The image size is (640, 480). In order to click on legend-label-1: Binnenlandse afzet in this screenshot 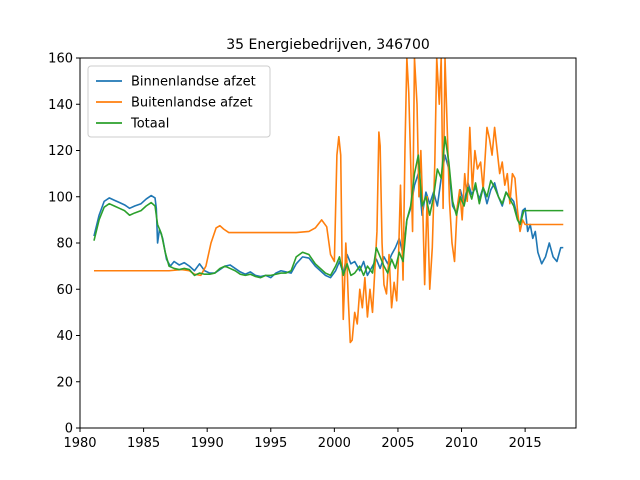, I will do `click(193, 82)`.